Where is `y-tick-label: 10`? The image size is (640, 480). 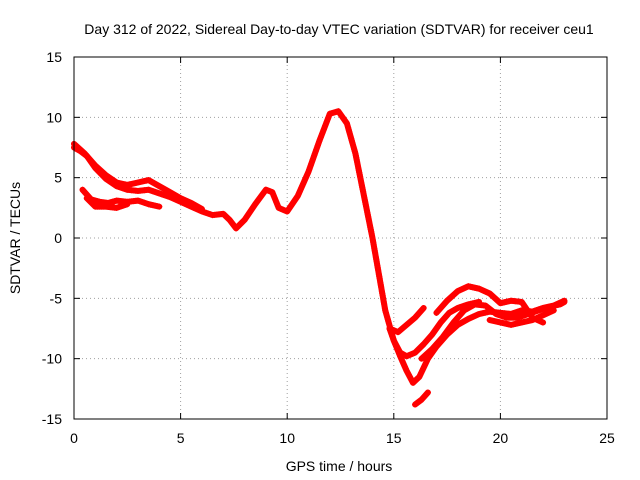 y-tick-label: 10 is located at coordinates (54, 117).